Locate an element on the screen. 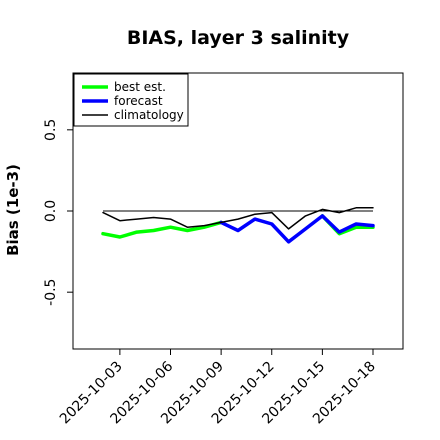 The image size is (440, 440). series-layer is located at coordinates (238, 225).